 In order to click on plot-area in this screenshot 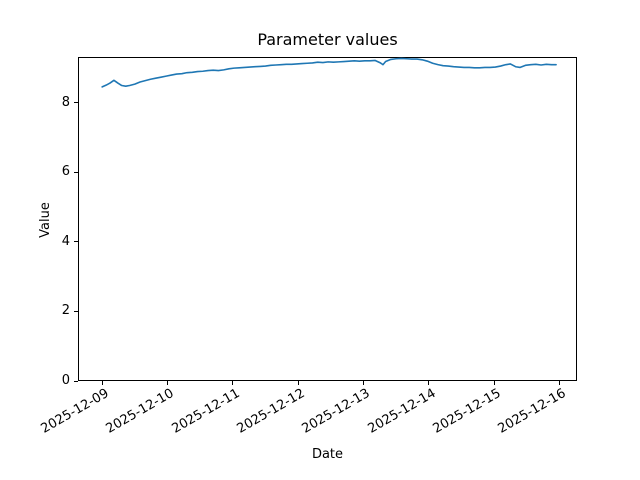, I will do `click(329, 72)`.